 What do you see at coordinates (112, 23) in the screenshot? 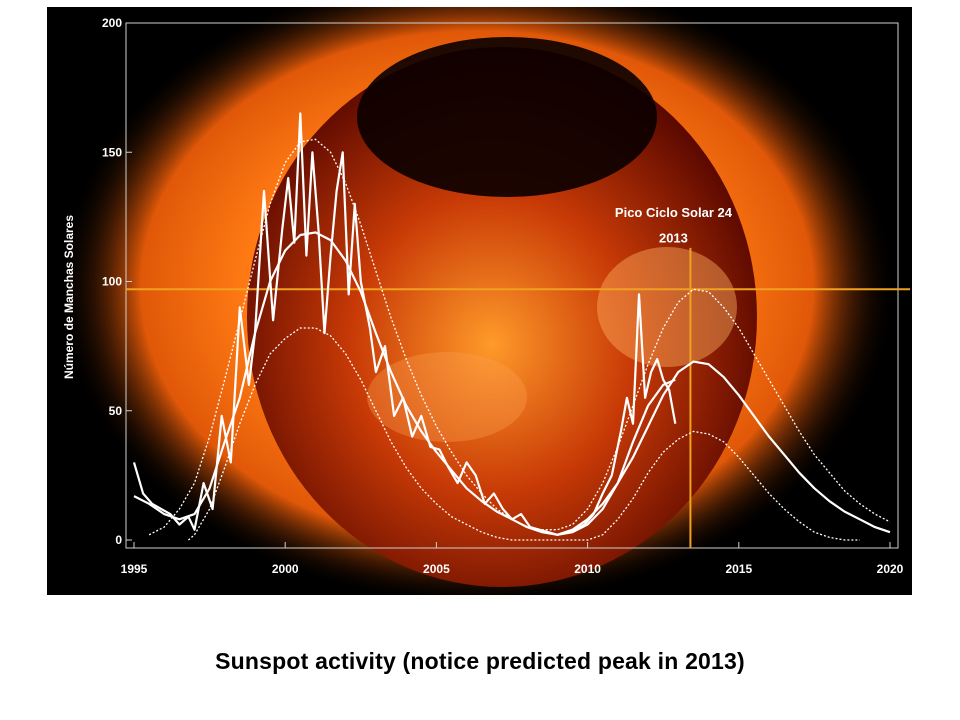
I see `y-tick-label: 200` at bounding box center [112, 23].